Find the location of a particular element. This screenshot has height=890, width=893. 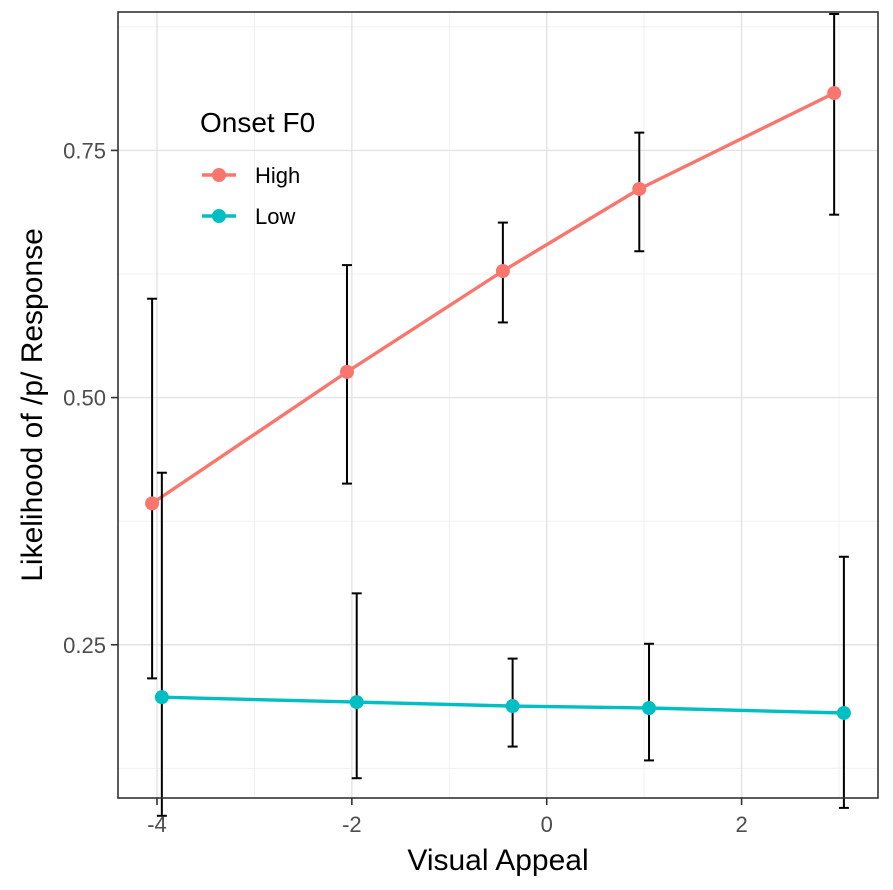

x-tick-label: 0 is located at coordinates (547, 824).